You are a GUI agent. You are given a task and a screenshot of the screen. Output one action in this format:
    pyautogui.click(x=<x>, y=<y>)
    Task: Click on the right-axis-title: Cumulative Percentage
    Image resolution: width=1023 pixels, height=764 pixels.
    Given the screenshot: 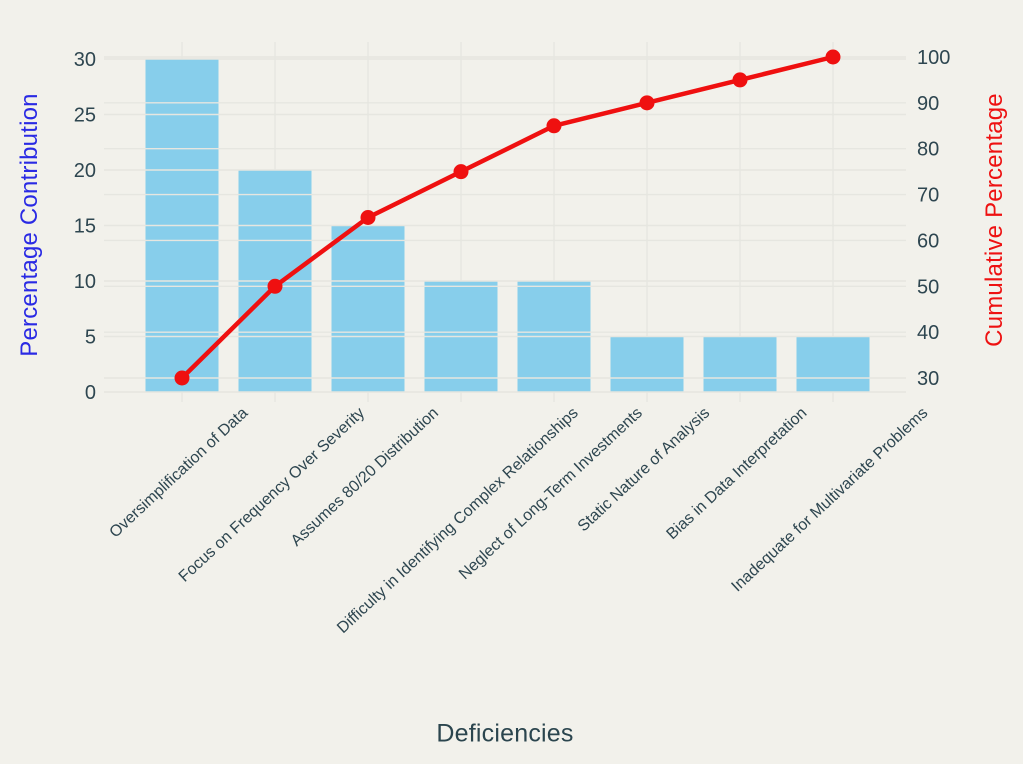 What is the action you would take?
    pyautogui.click(x=994, y=220)
    